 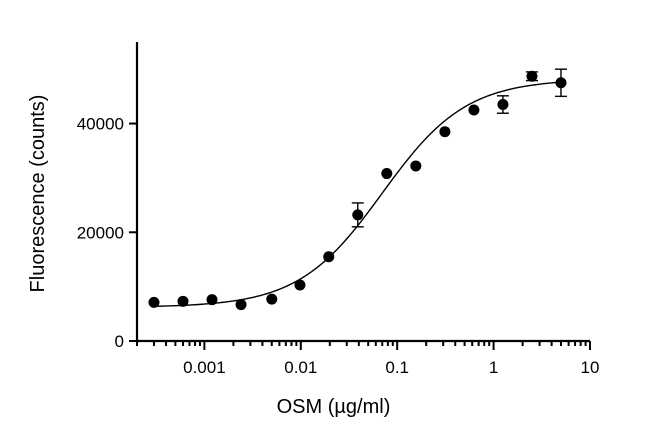 What do you see at coordinates (459, 148) in the screenshot?
I see `error-bars` at bounding box center [459, 148].